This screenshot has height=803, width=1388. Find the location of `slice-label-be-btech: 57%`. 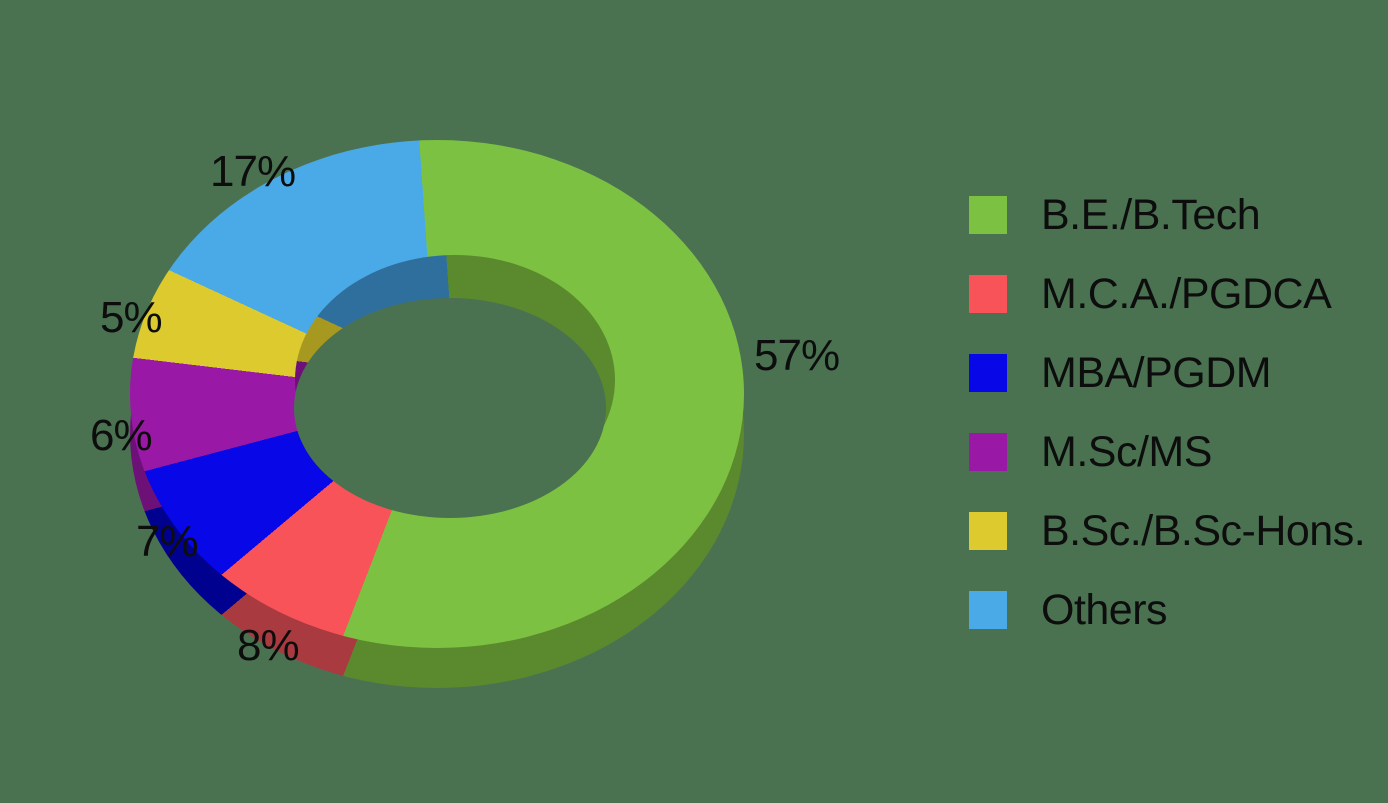

slice-label-be-btech: 57% is located at coordinates (797, 355).